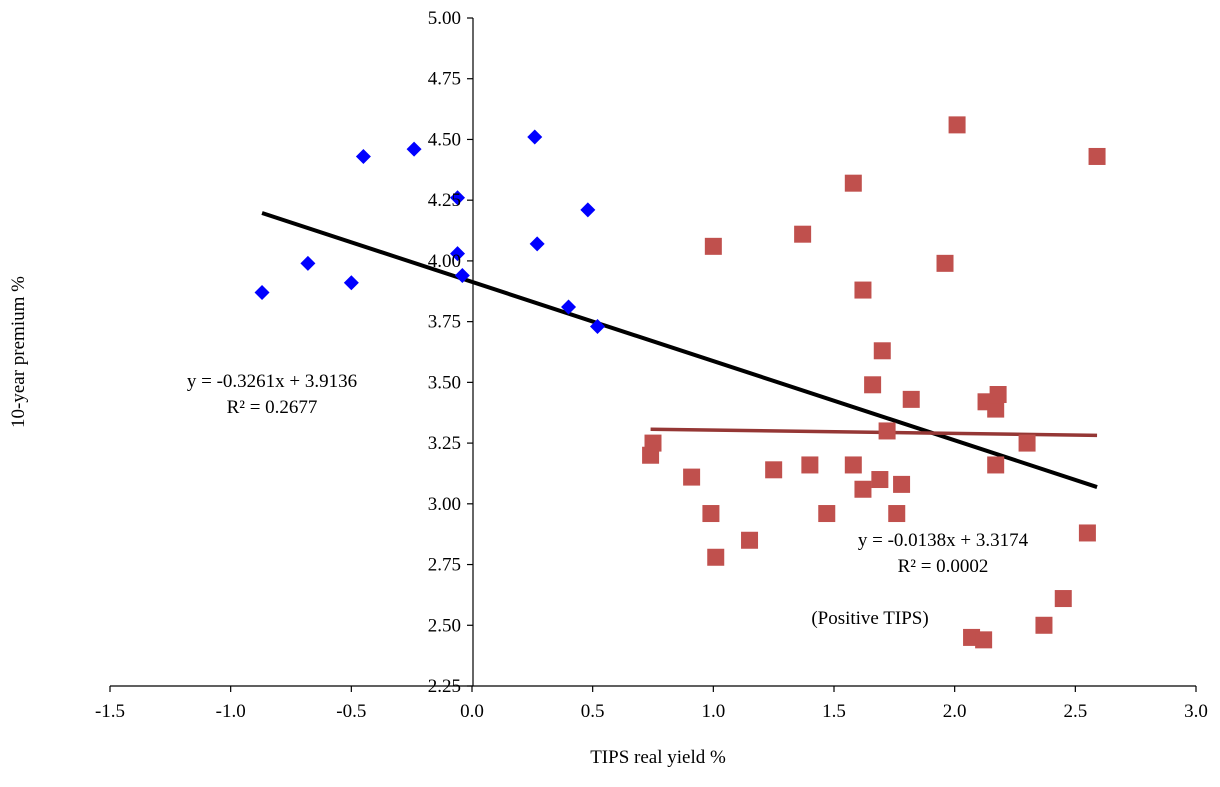 The width and height of the screenshot is (1220, 787). What do you see at coordinates (231, 711) in the screenshot?
I see `x-tick-label: -1.0` at bounding box center [231, 711].